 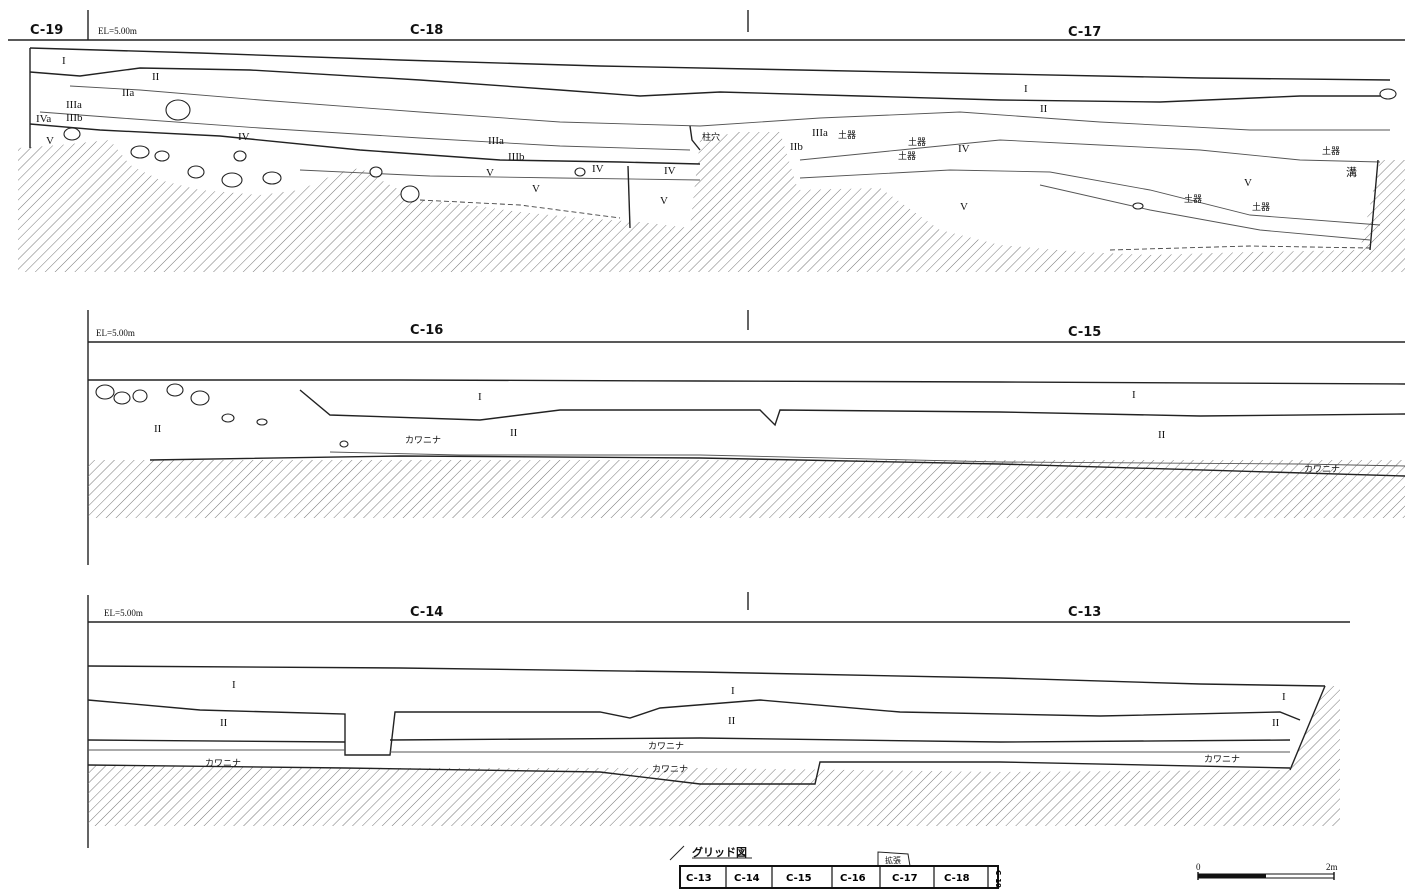 What do you see at coordinates (1307, 728) in the screenshot?
I see `section-wall` at bounding box center [1307, 728].